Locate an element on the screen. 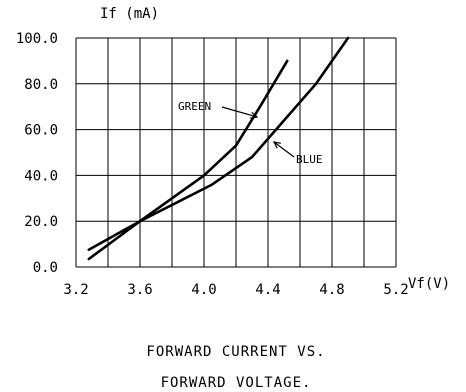 The height and width of the screenshot is (392, 466). x-tick-labels: 3.2 3.6 4.0 4.4 4.8 5.2 is located at coordinates (235, 290).